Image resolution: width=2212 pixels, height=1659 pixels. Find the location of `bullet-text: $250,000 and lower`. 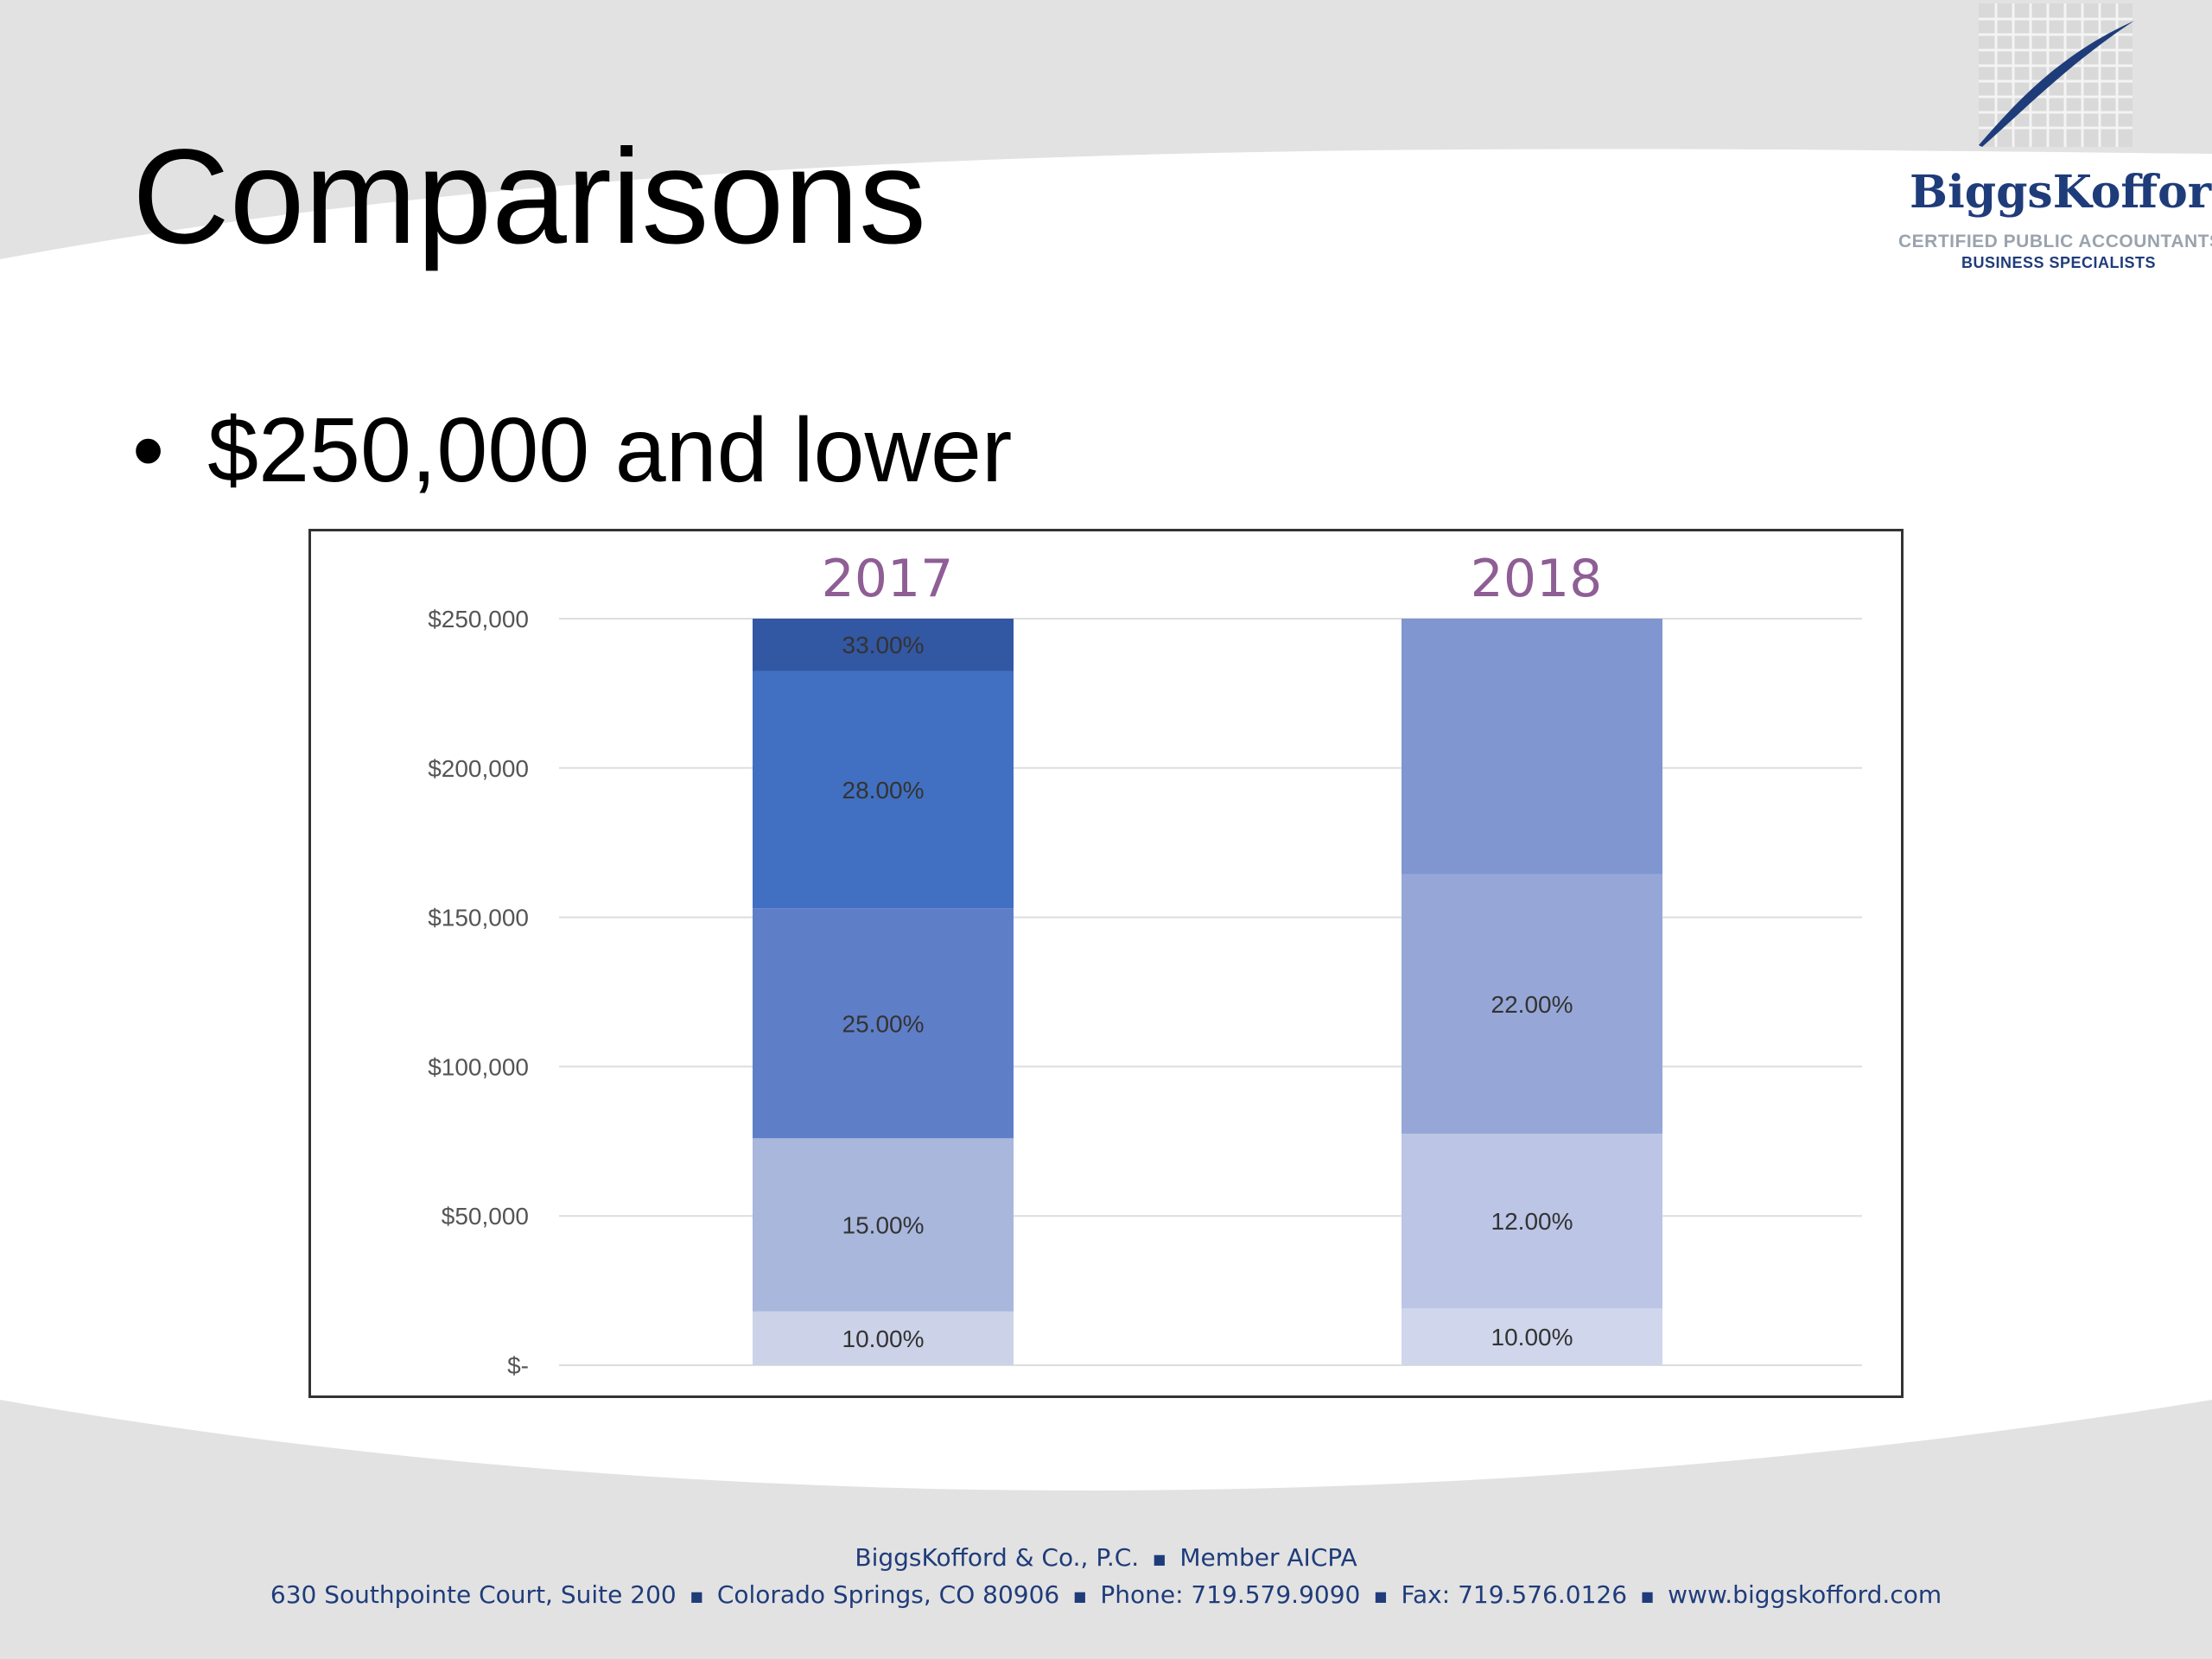

bullet-text: $250,000 and lower is located at coordinates (610, 450).